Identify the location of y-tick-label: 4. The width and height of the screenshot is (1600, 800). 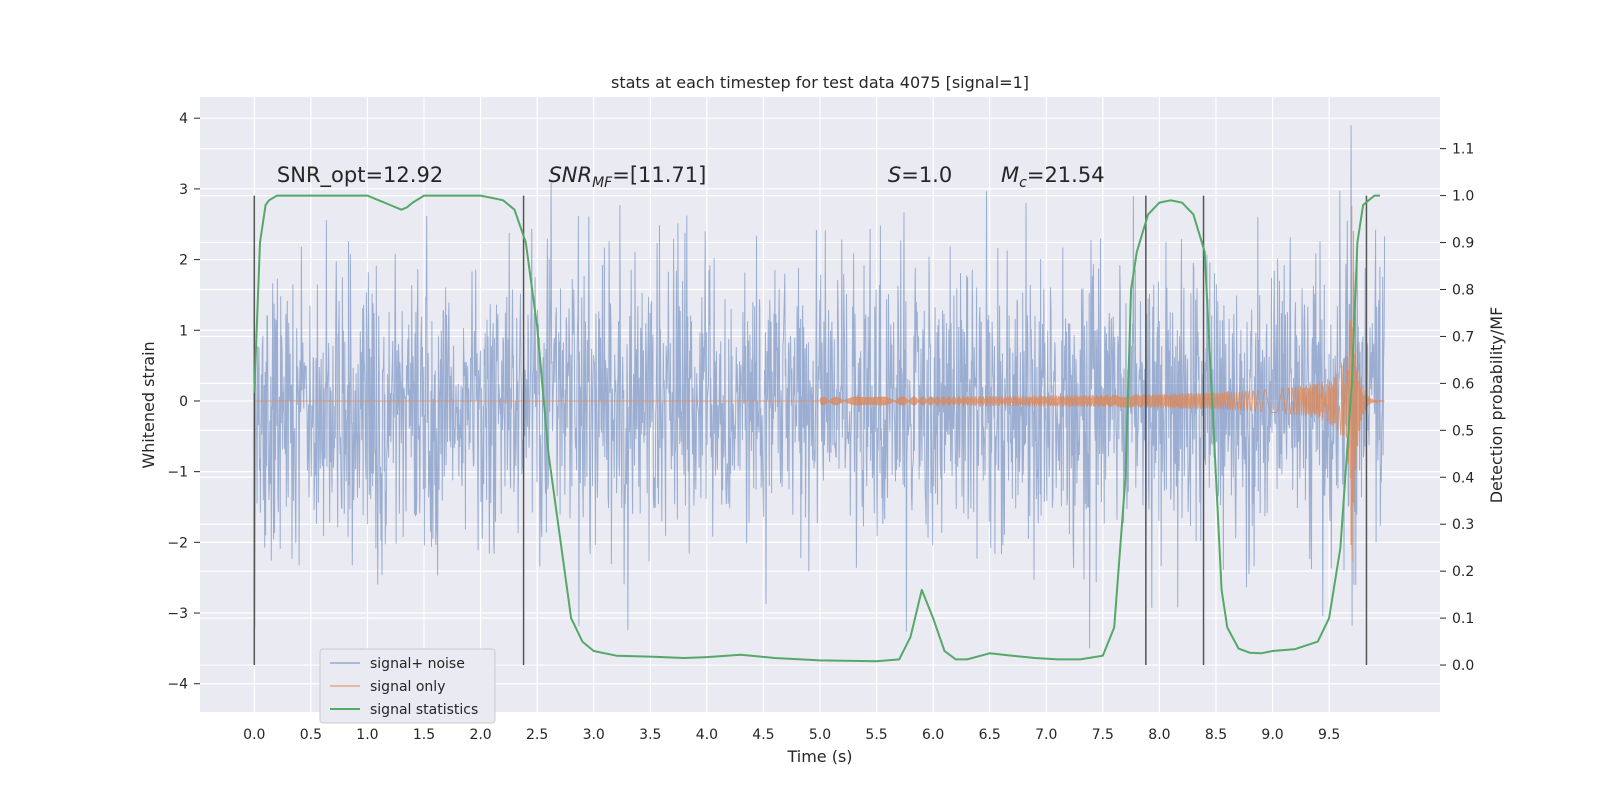
(183, 119).